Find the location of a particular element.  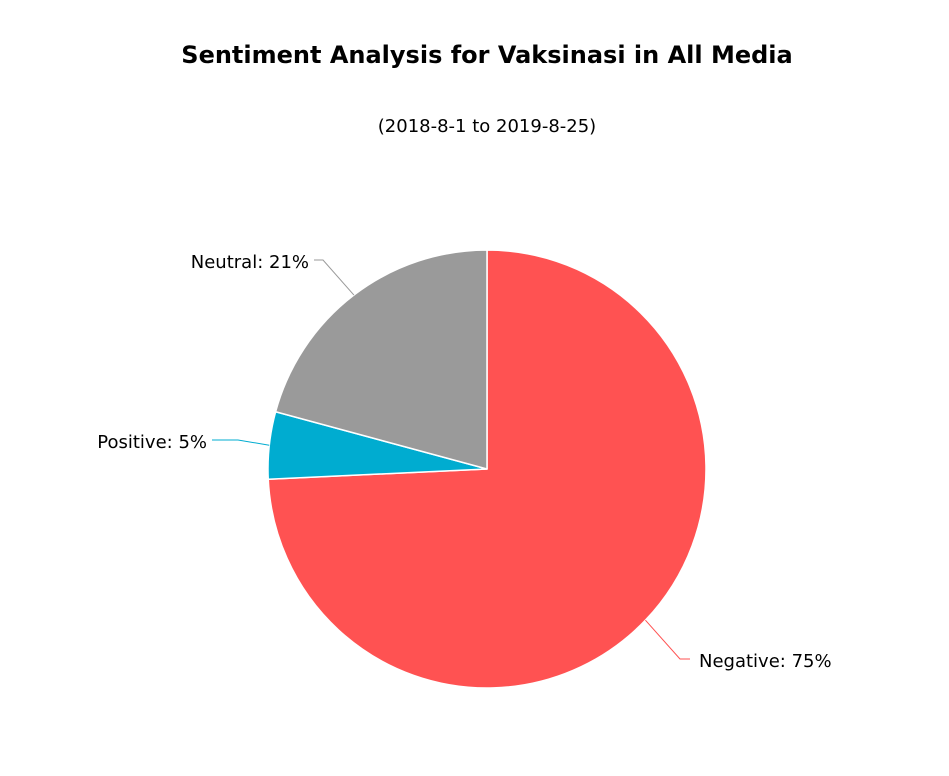

connector-neutral is located at coordinates (334, 277).